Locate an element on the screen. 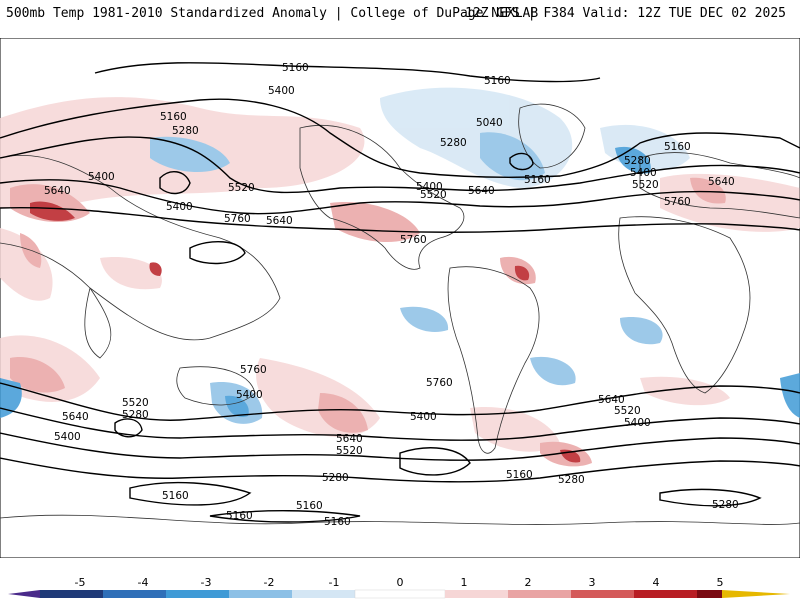 The width and height of the screenshot is (800, 604). legend-tick-label: -4 is located at coordinates (143, 582).